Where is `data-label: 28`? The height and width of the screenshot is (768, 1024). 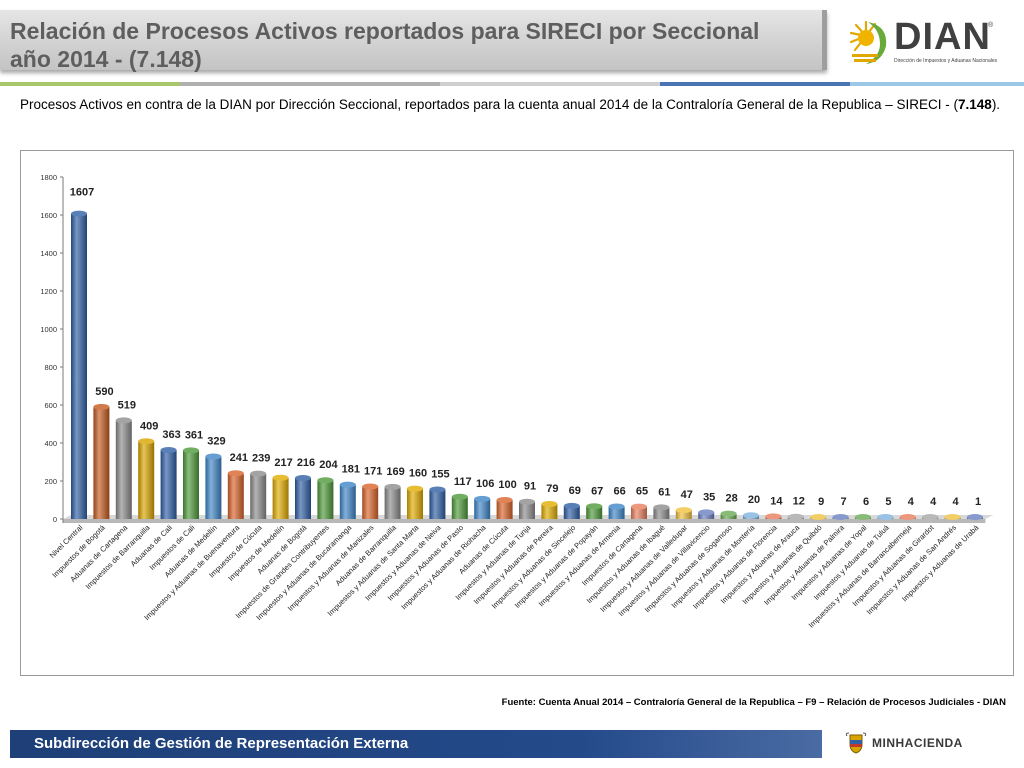 data-label: 28 is located at coordinates (731, 499).